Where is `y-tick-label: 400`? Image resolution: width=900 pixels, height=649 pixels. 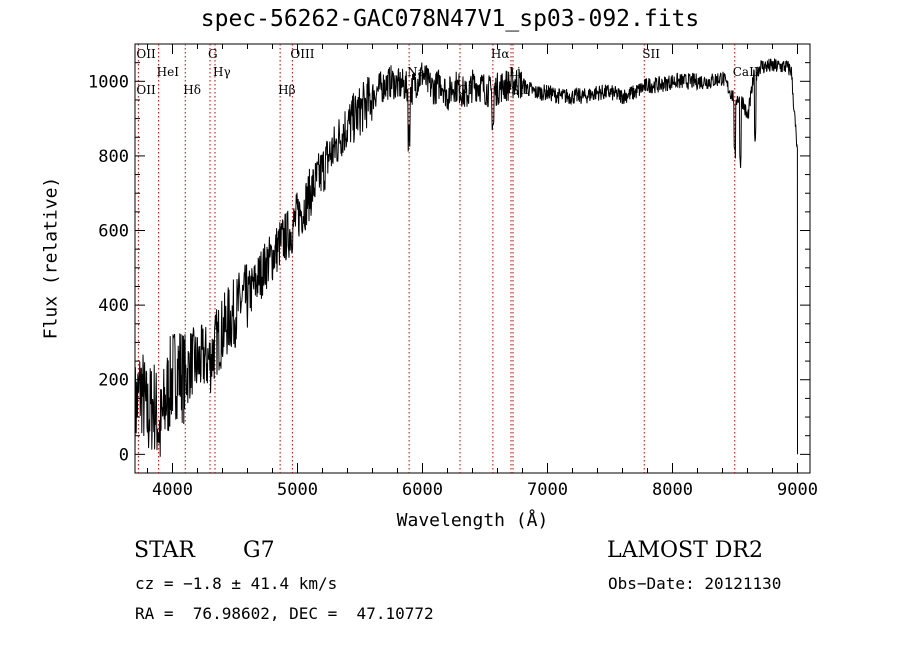 y-tick-label: 400 is located at coordinates (113, 306).